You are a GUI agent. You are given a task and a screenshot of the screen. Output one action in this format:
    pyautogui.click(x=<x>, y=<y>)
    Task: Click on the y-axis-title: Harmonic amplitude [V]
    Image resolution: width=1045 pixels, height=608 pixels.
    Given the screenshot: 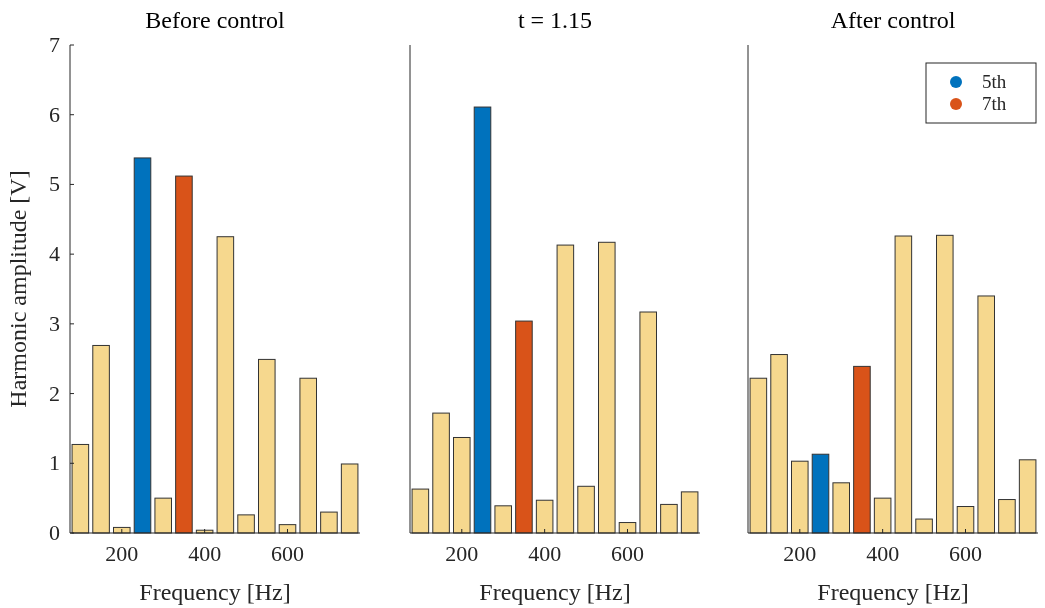 What is the action you would take?
    pyautogui.click(x=18, y=289)
    